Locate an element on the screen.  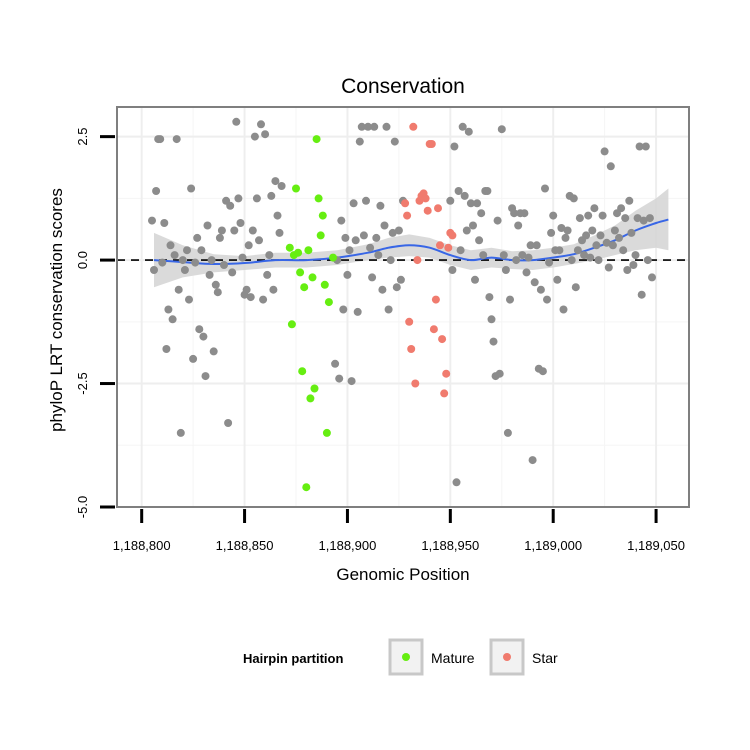
legend-label-mature: Mature is located at coordinates (453, 658).